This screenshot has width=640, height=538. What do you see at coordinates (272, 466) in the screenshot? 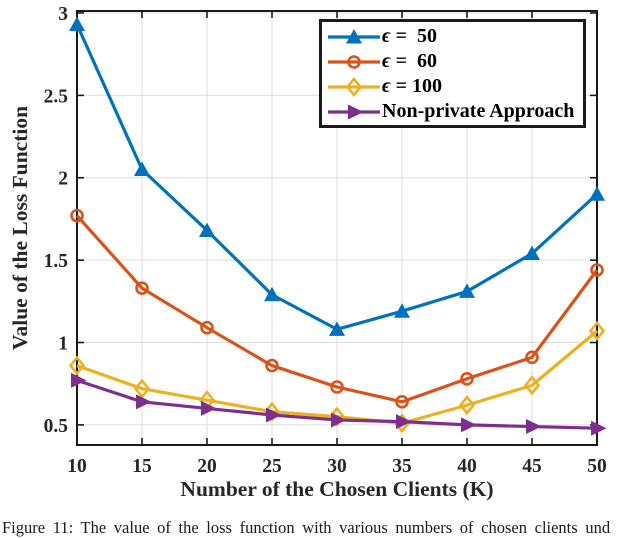
I see `x-tick-label: 25` at bounding box center [272, 466].